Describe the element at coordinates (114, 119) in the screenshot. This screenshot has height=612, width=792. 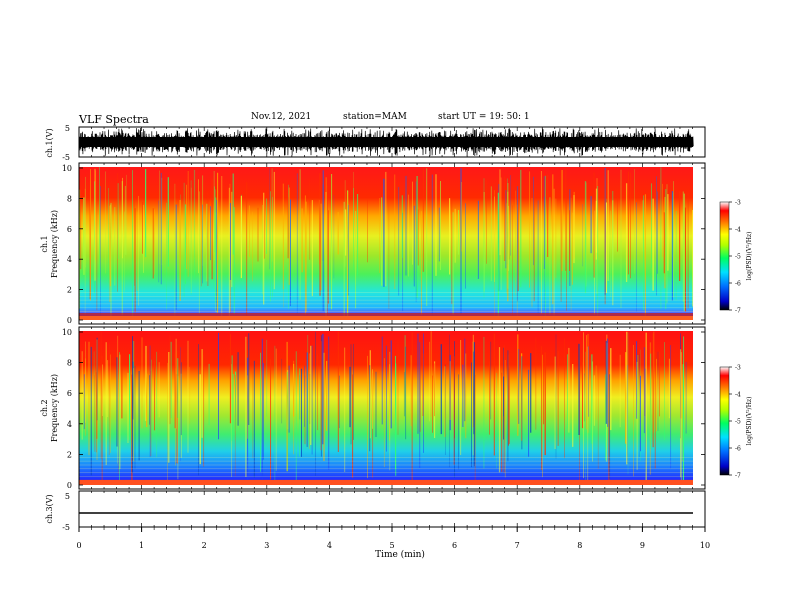
I see `figure-title: VLF Spectra` at that location.